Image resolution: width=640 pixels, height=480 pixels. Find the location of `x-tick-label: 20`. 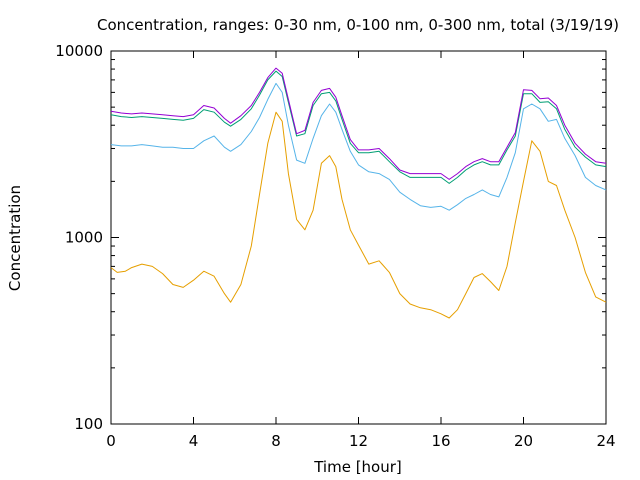

x-tick-label: 20 is located at coordinates (523, 441).